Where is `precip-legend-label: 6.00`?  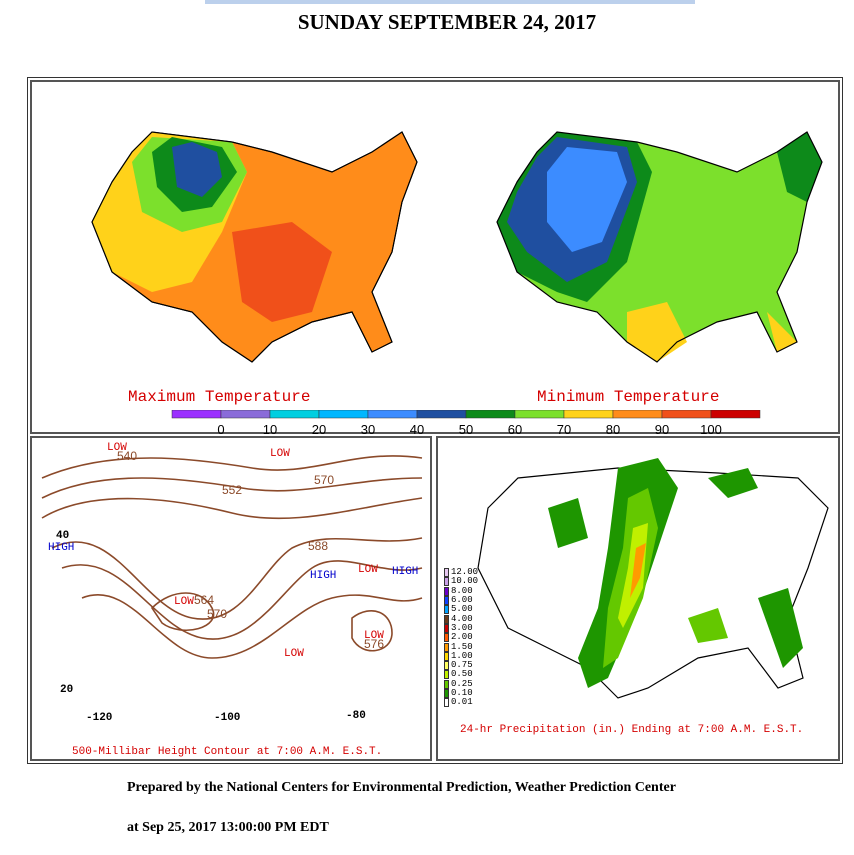
precip-legend-label: 6.00 is located at coordinates (462, 600).